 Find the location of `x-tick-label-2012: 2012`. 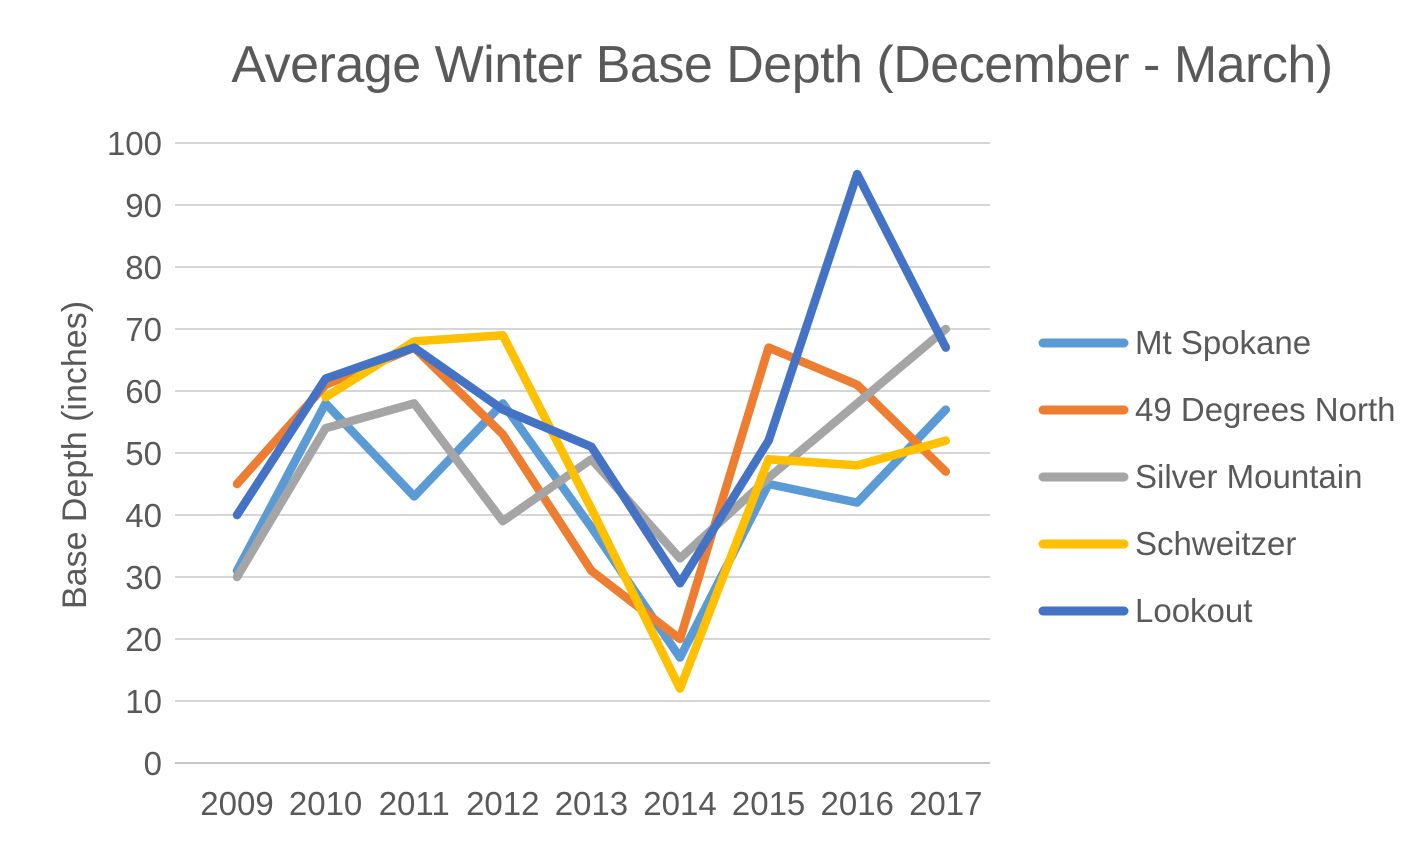

x-tick-label-2012: 2012 is located at coordinates (502, 803).